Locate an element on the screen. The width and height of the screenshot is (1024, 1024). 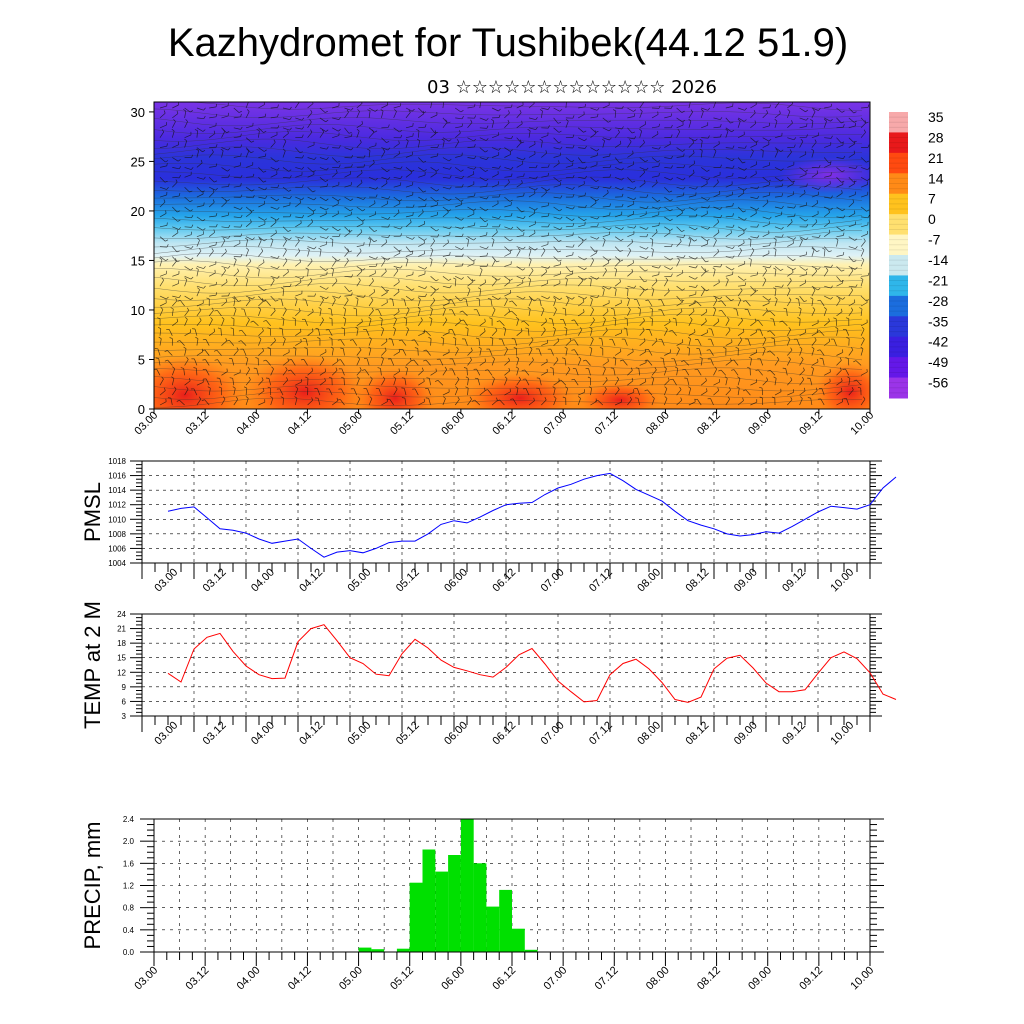
contour-line is located at coordinates (508, 349).